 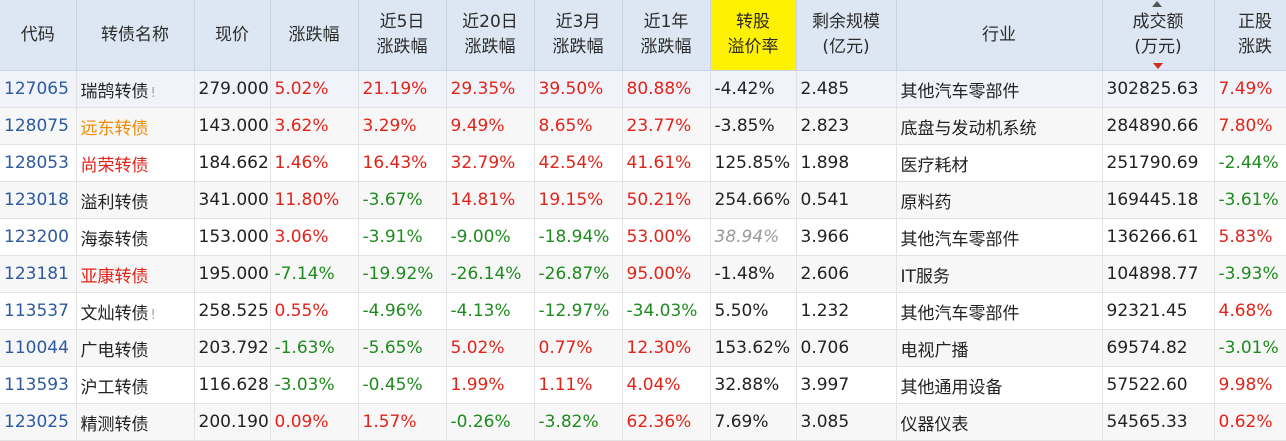 I want to click on bond-code-cell-text: 113537, so click(x=36, y=311).